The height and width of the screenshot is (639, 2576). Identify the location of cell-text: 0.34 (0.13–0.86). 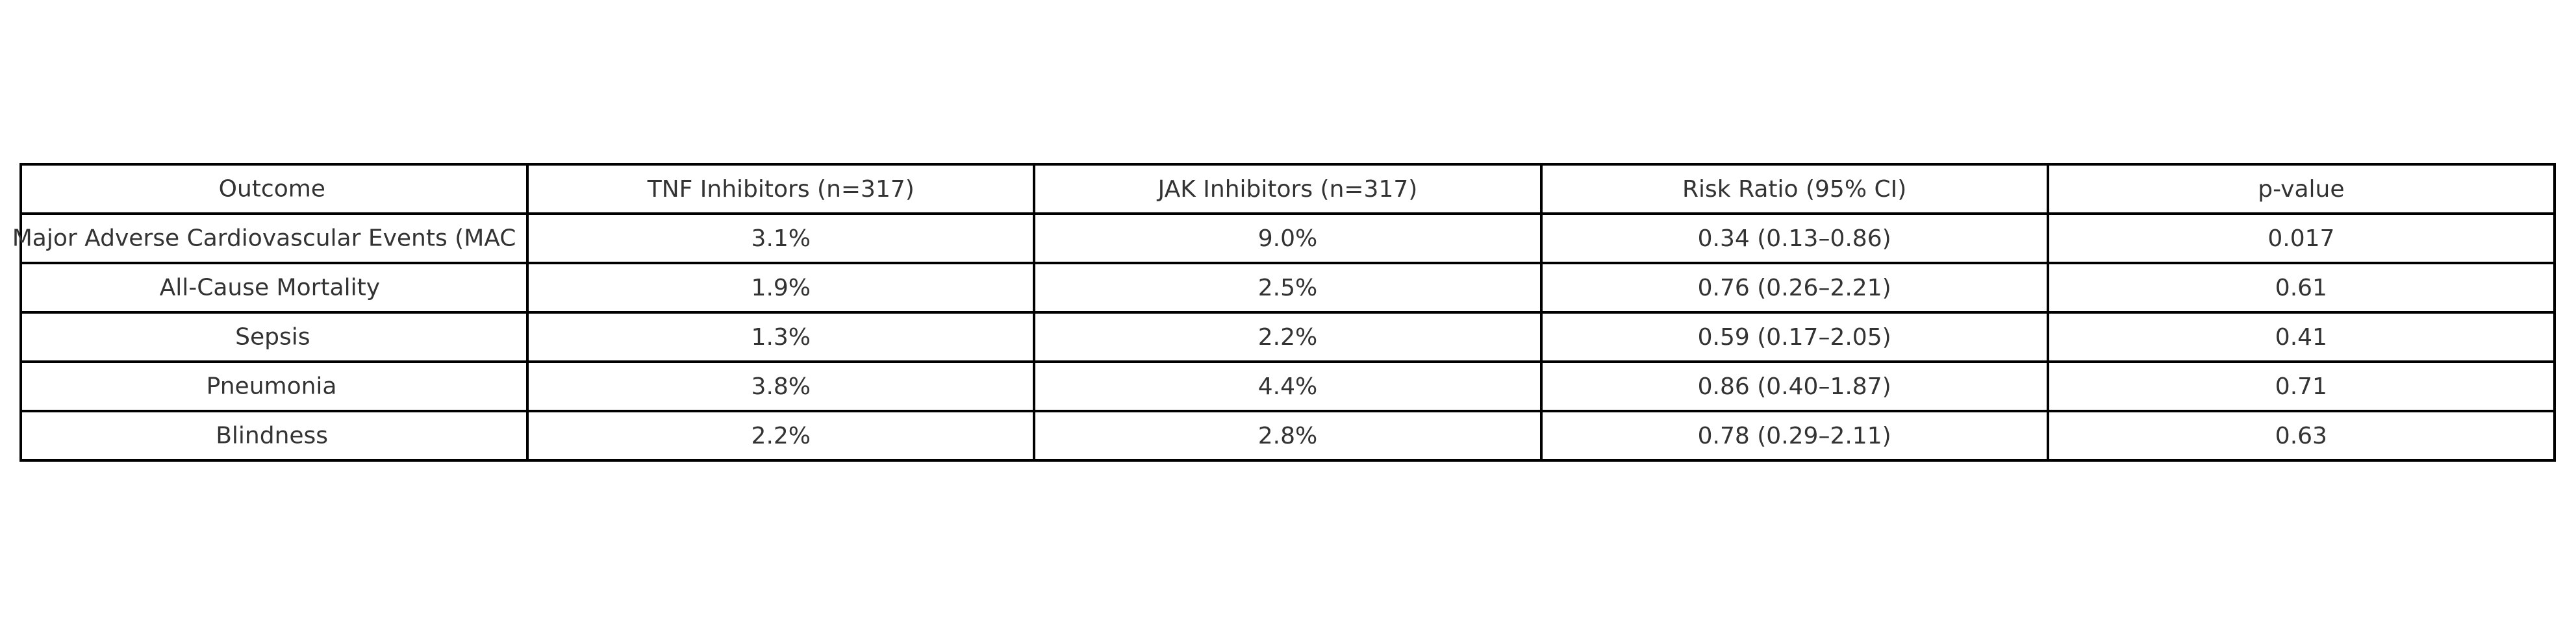
(1794, 238).